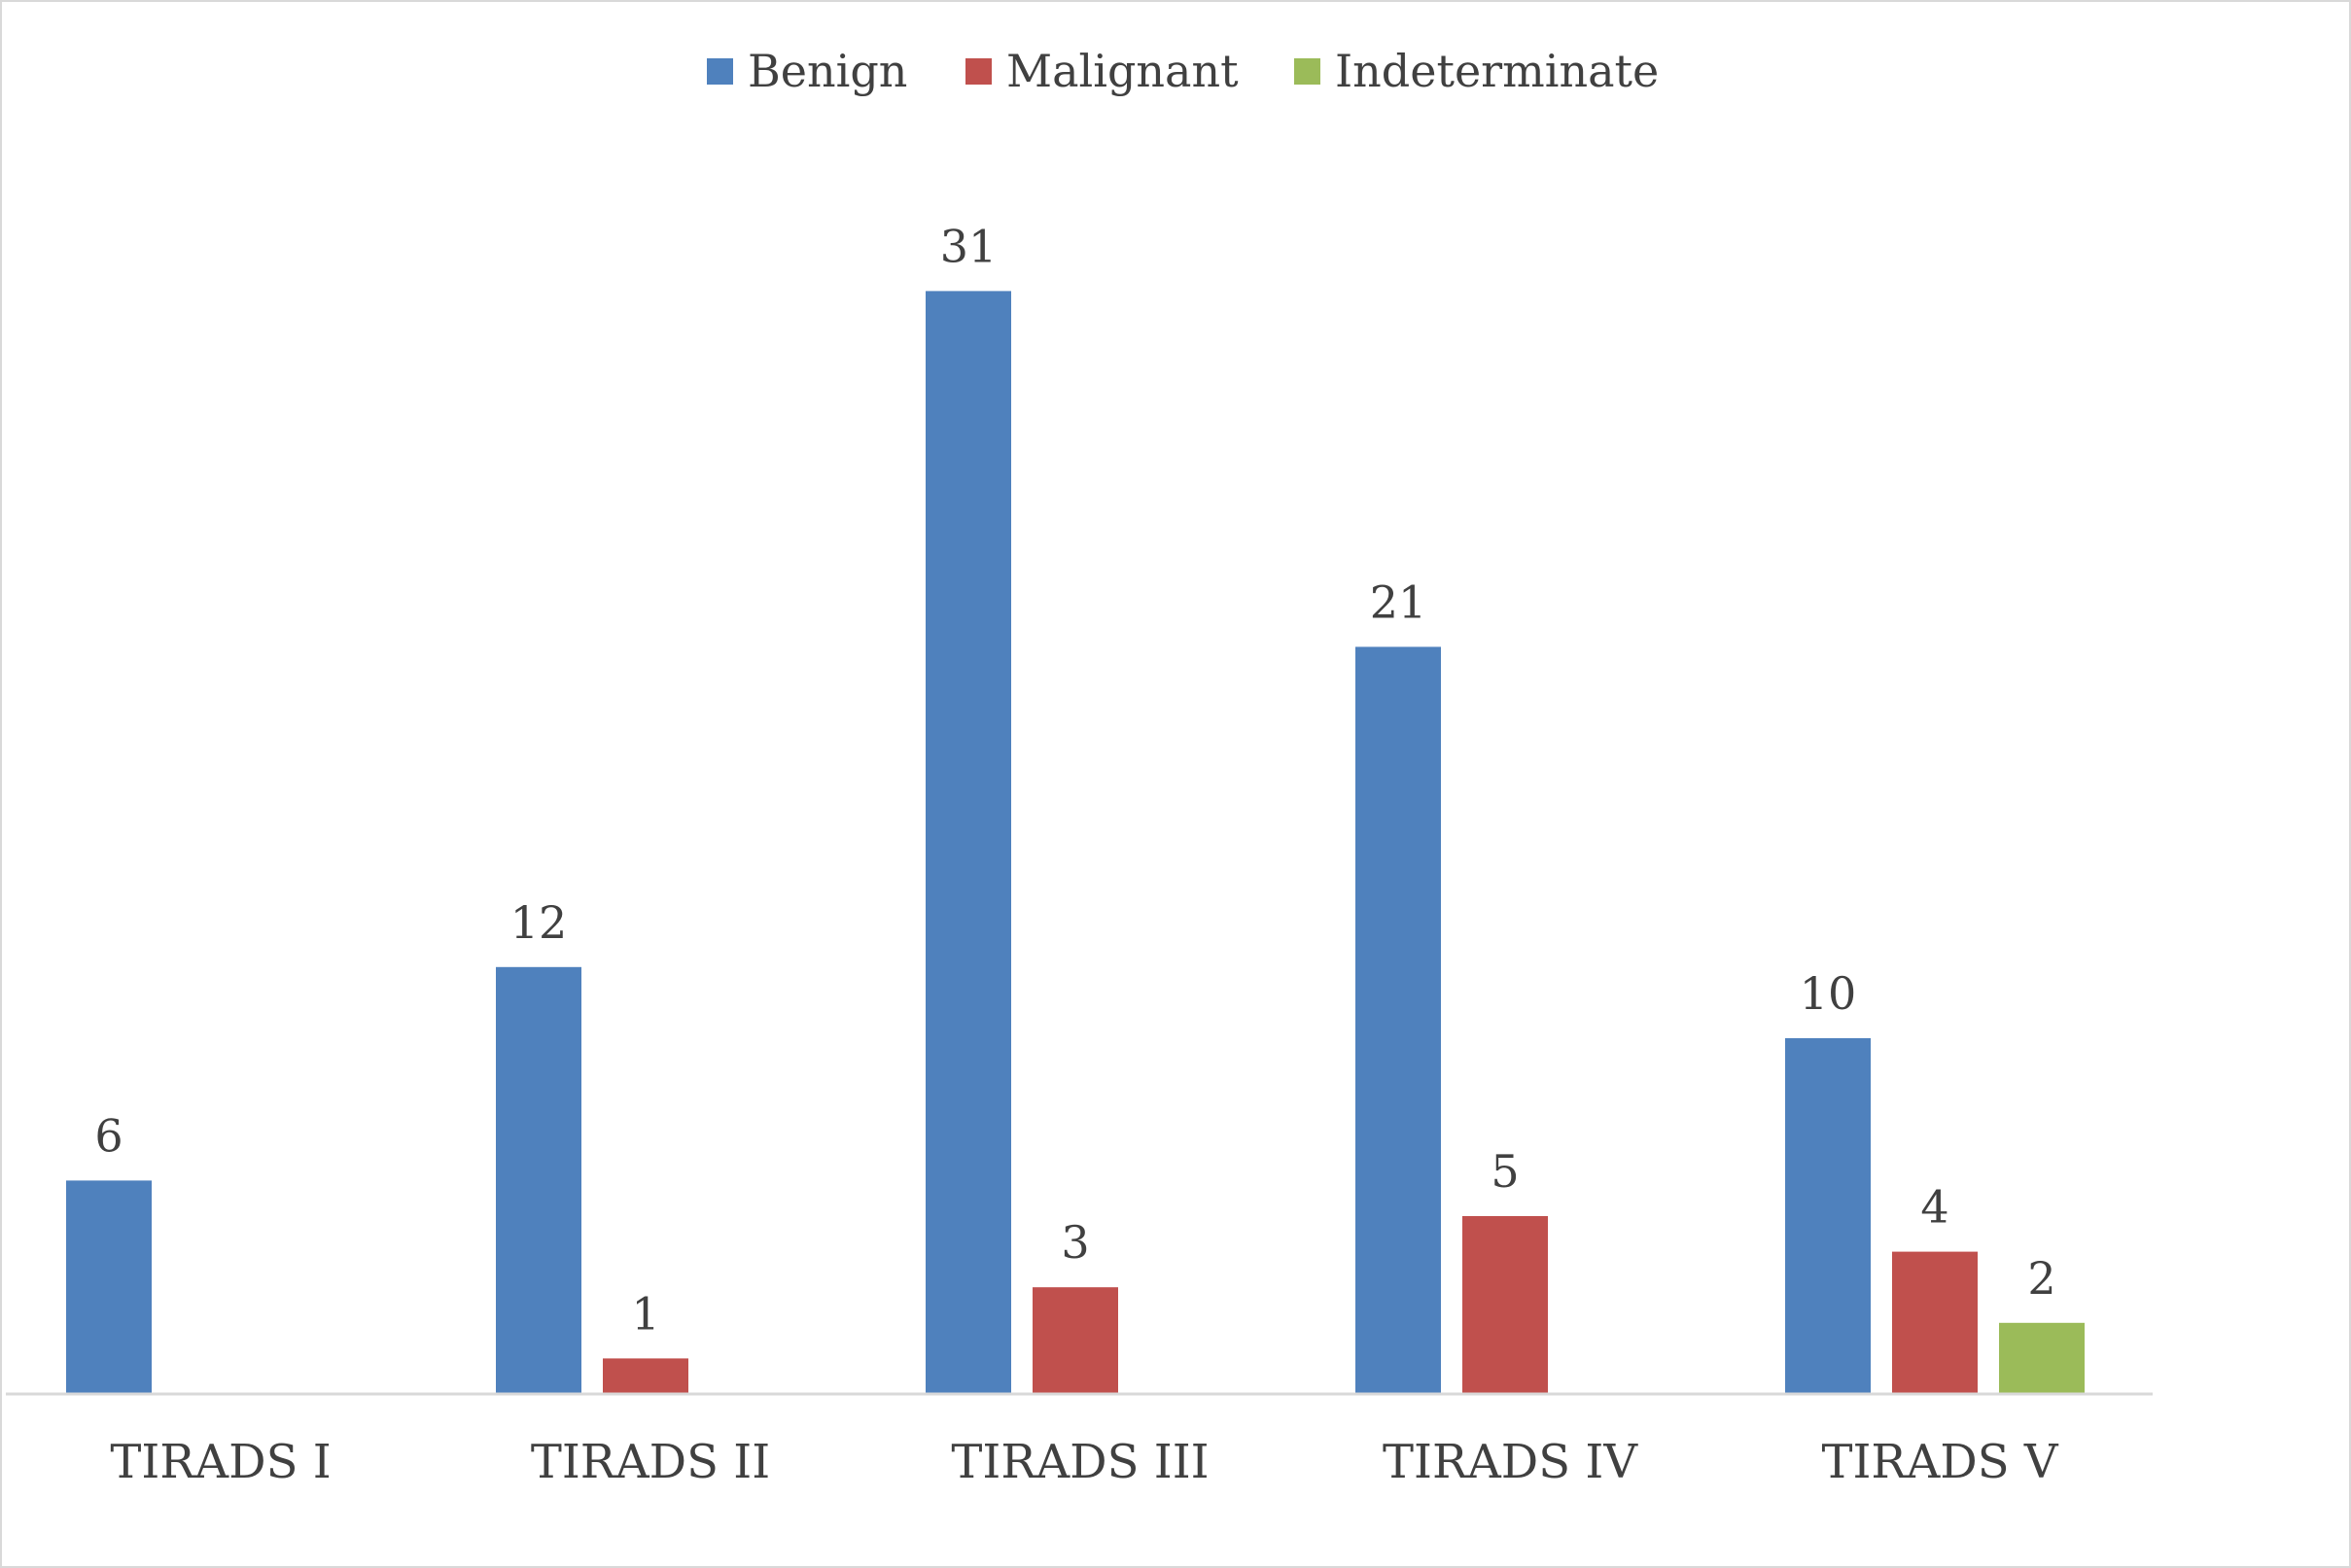 This screenshot has height=1568, width=2351. What do you see at coordinates (1080, 1462) in the screenshot?
I see `x-tick-label-tirads-iii: TIRADS III` at bounding box center [1080, 1462].